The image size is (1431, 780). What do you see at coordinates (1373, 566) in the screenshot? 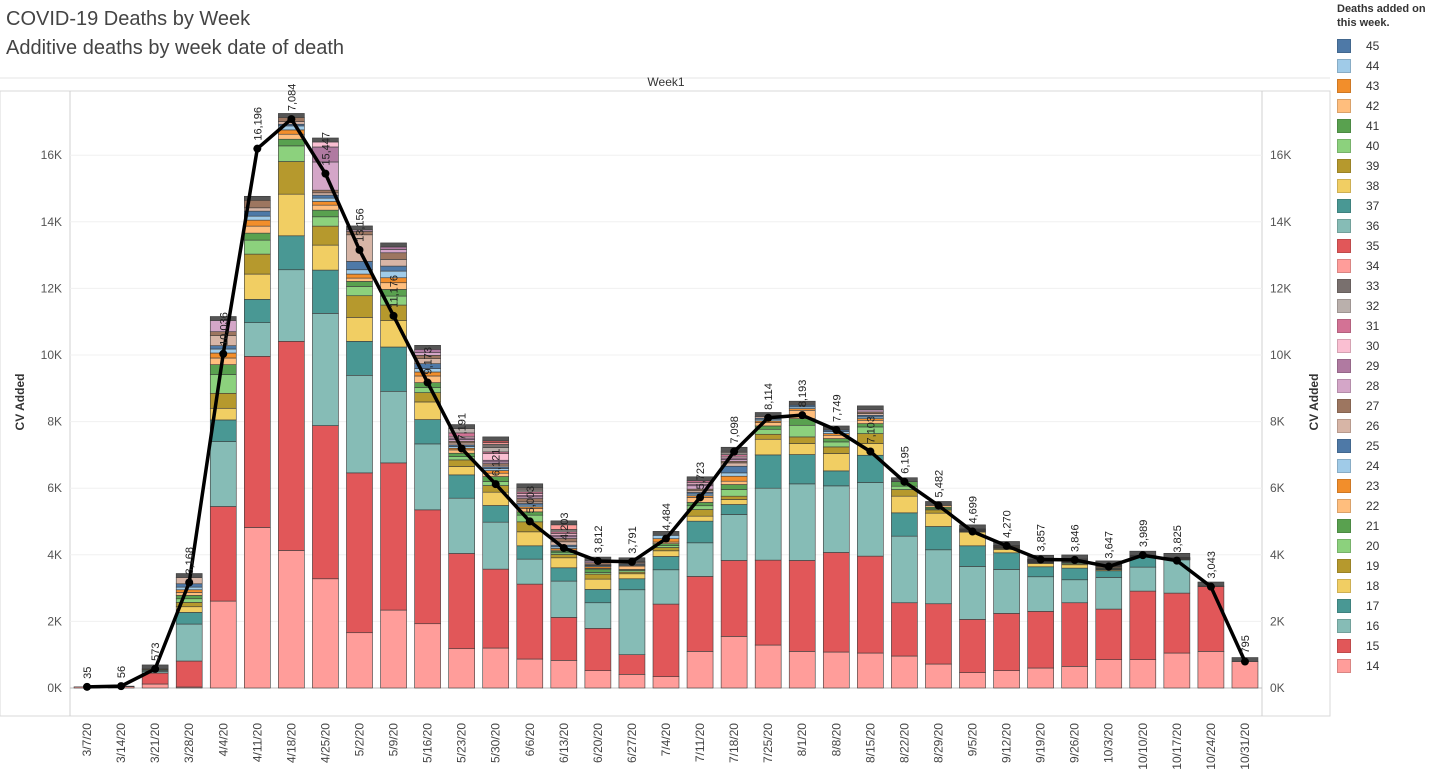
I see `legend-label: 19` at bounding box center [1373, 566].